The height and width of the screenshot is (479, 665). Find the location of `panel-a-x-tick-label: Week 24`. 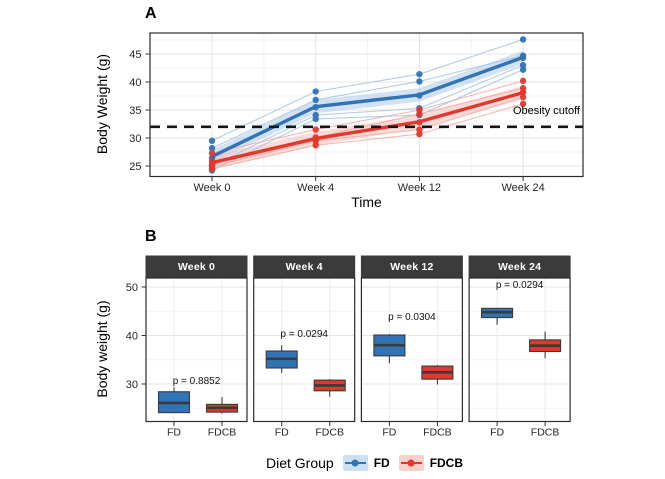

panel-a-x-tick-label: Week 24 is located at coordinates (522, 188).